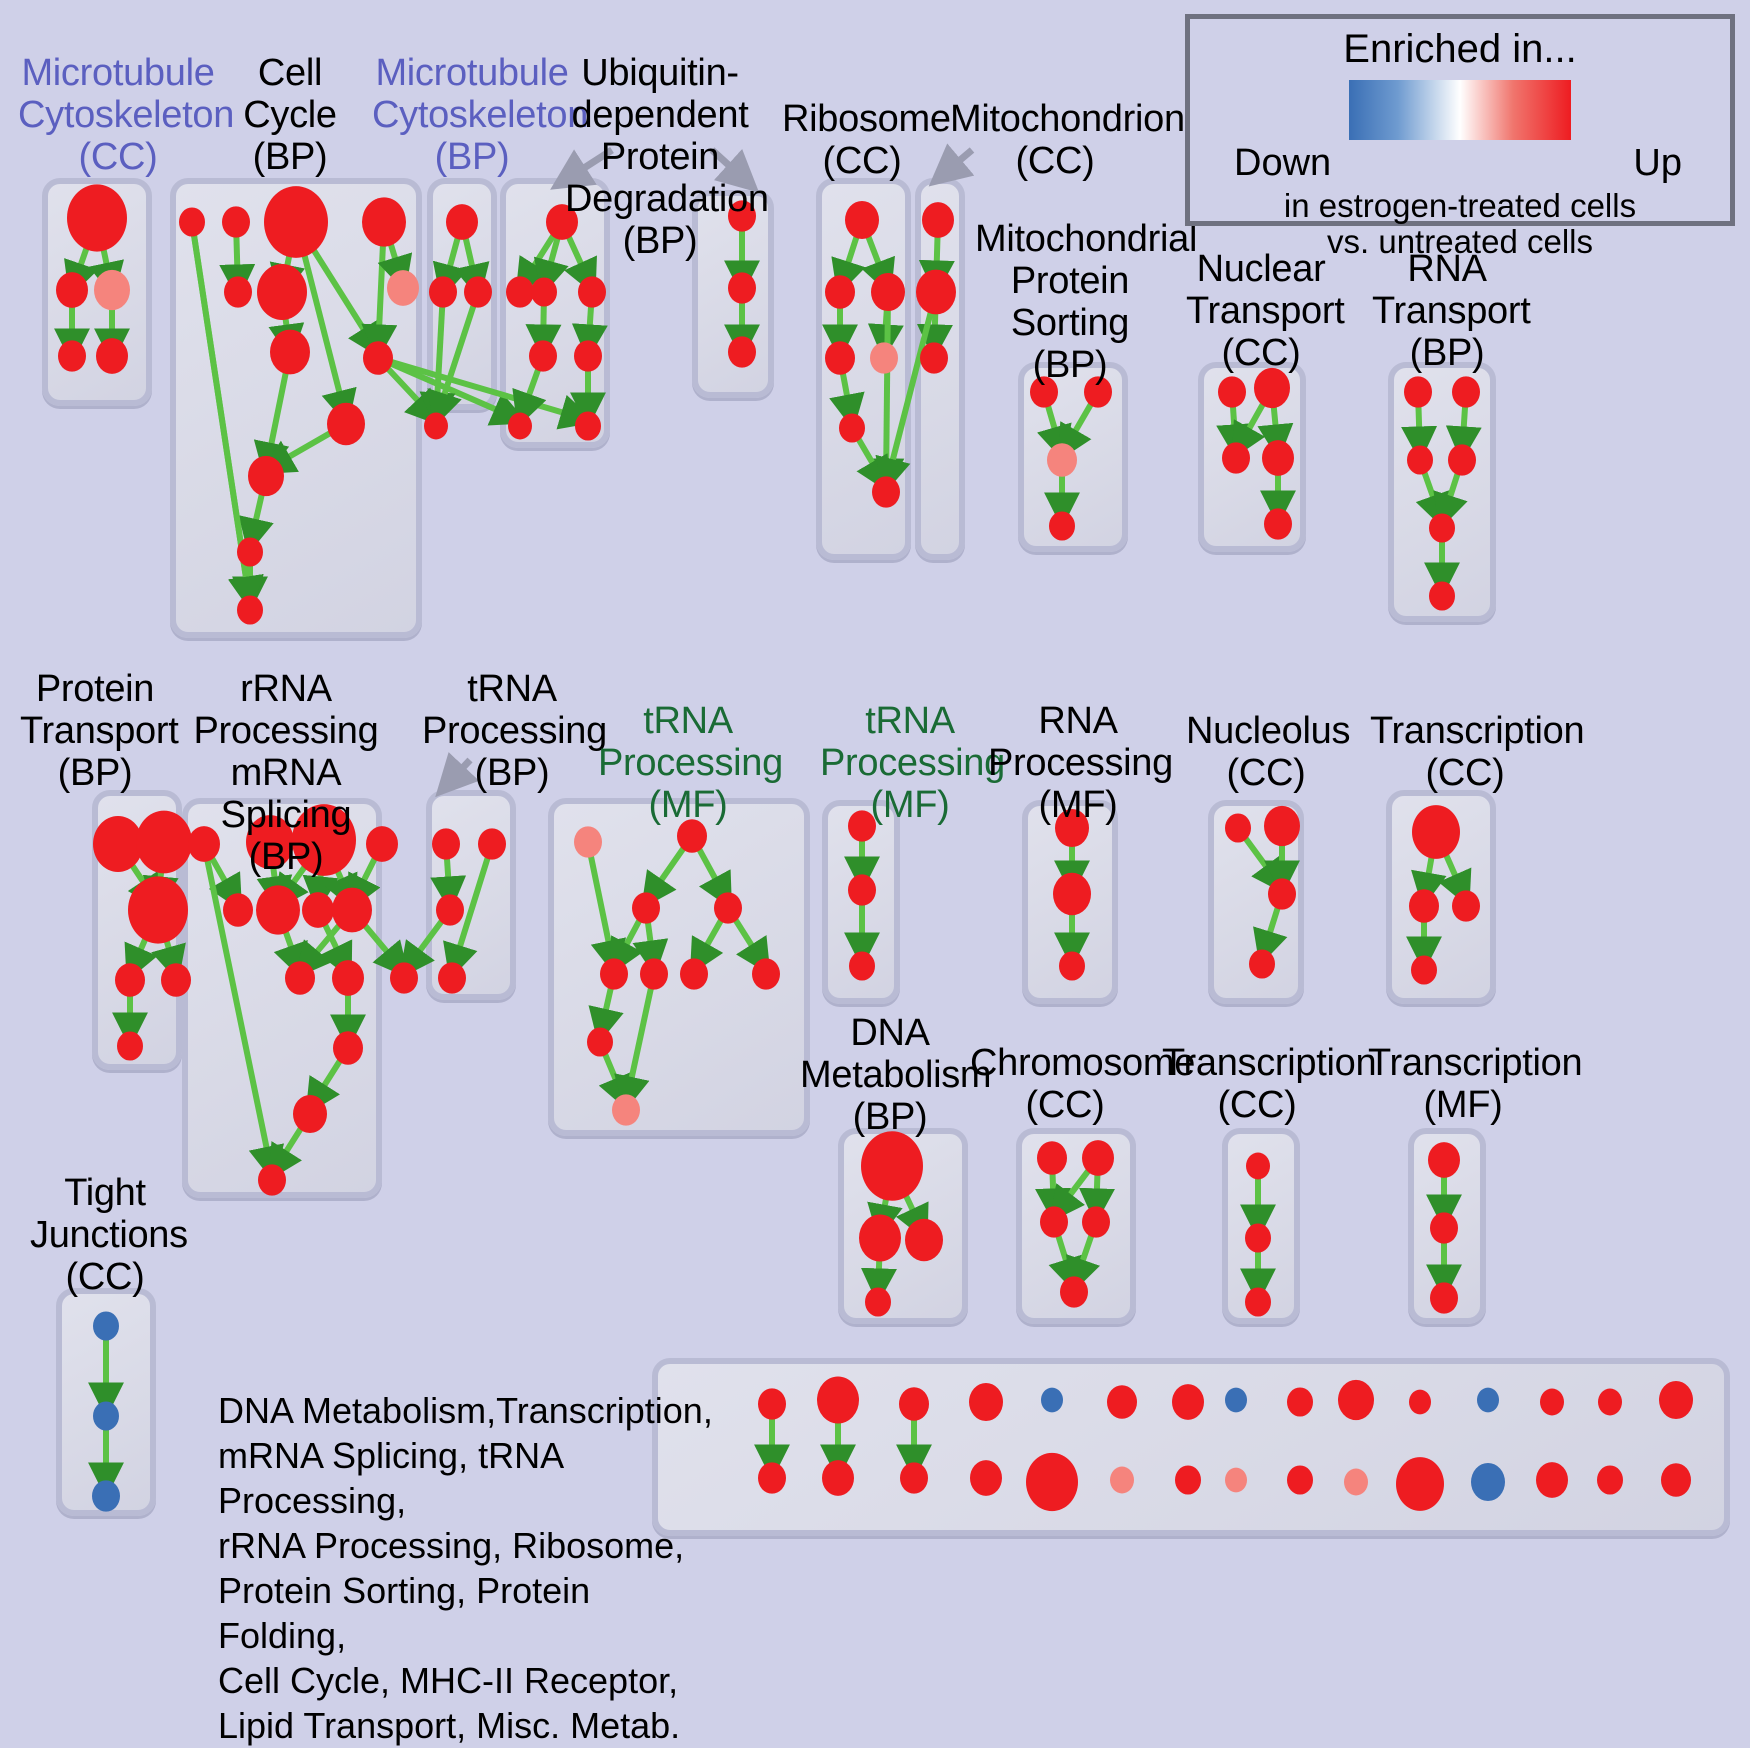 This screenshot has height=1748, width=1750. I want to click on cluster-label-chromosome-cc: Chromosome (CC), so click(1083, 1084).